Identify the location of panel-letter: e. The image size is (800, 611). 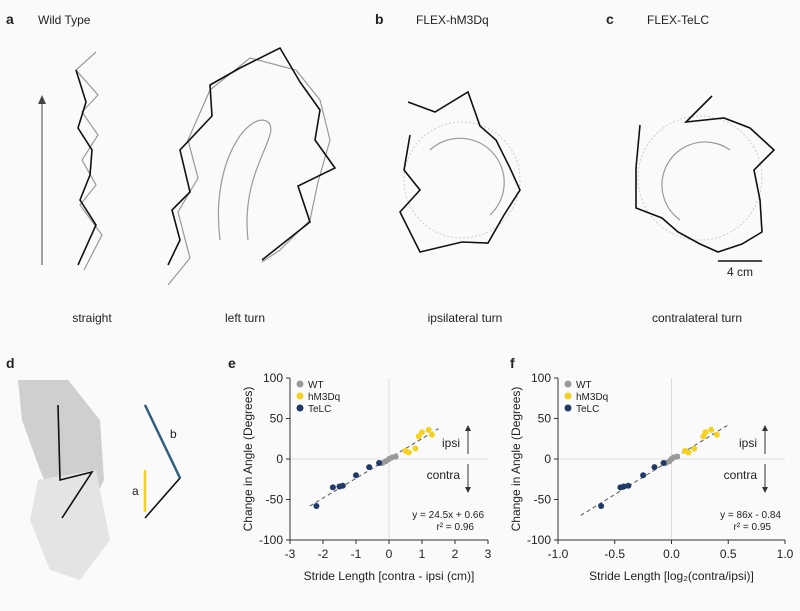
(232, 363).